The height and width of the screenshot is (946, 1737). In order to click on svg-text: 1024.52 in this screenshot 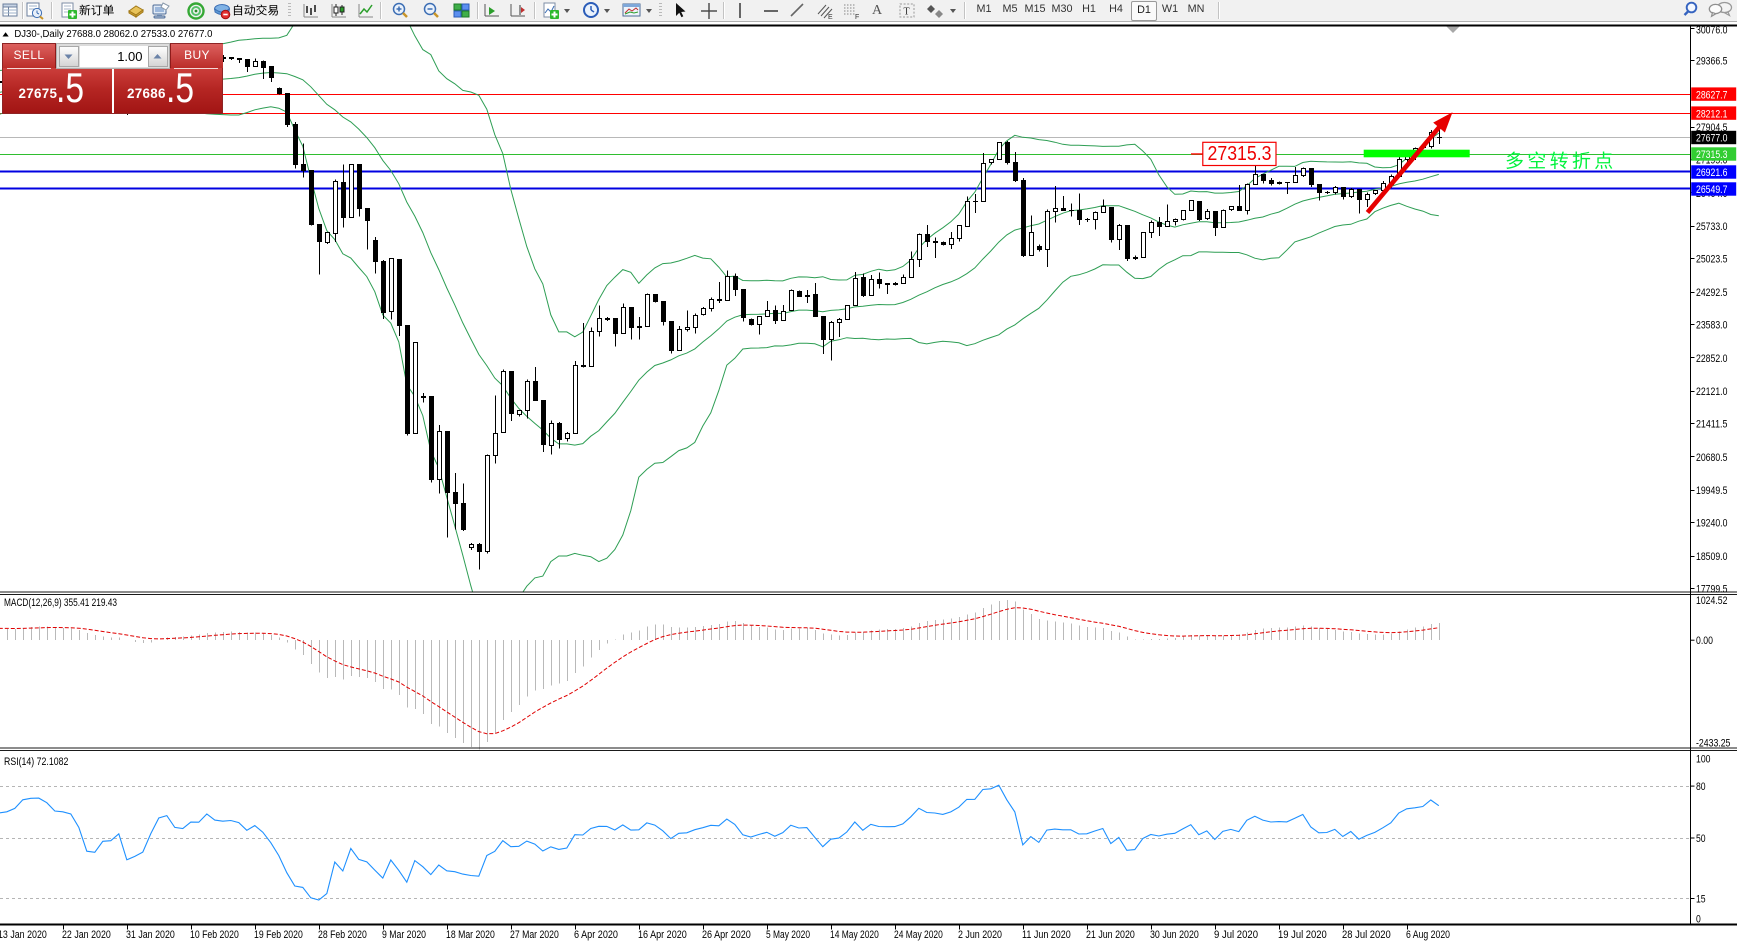, I will do `click(1711, 601)`.